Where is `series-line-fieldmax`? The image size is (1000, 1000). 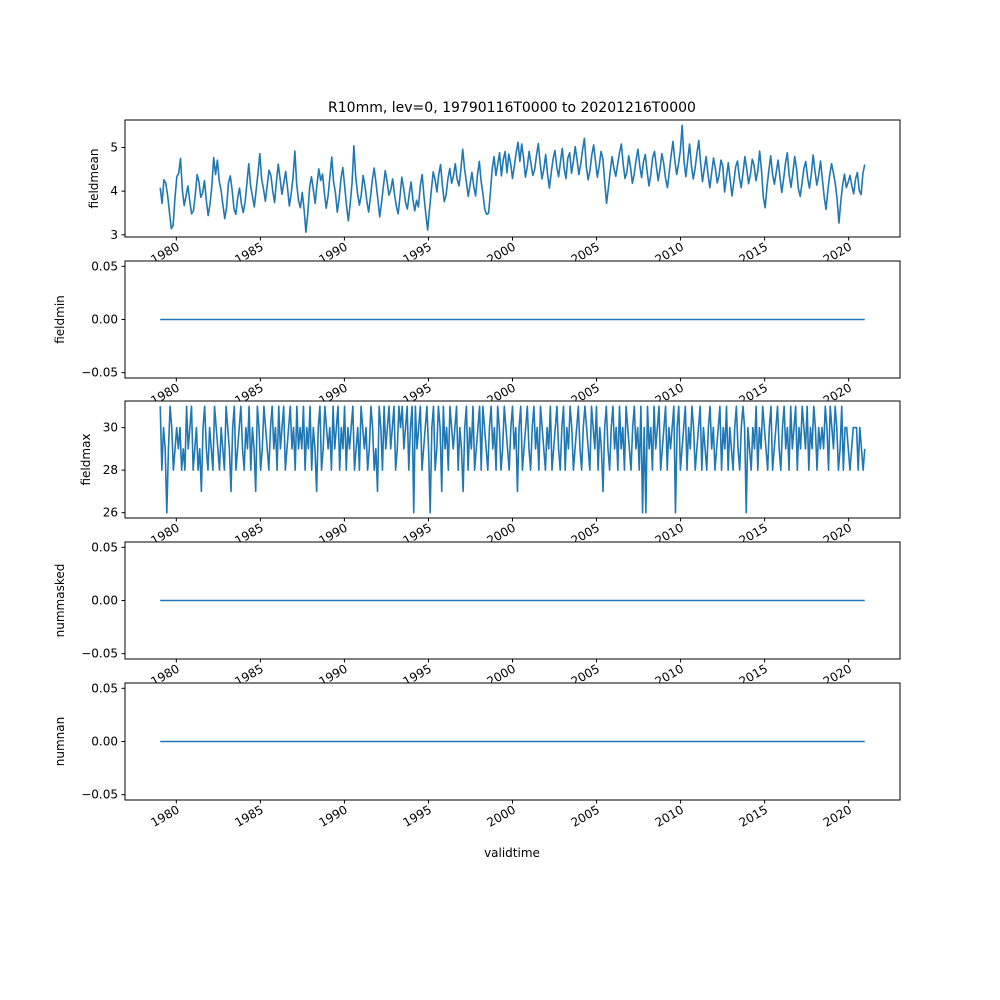
series-line-fieldmax is located at coordinates (512, 459).